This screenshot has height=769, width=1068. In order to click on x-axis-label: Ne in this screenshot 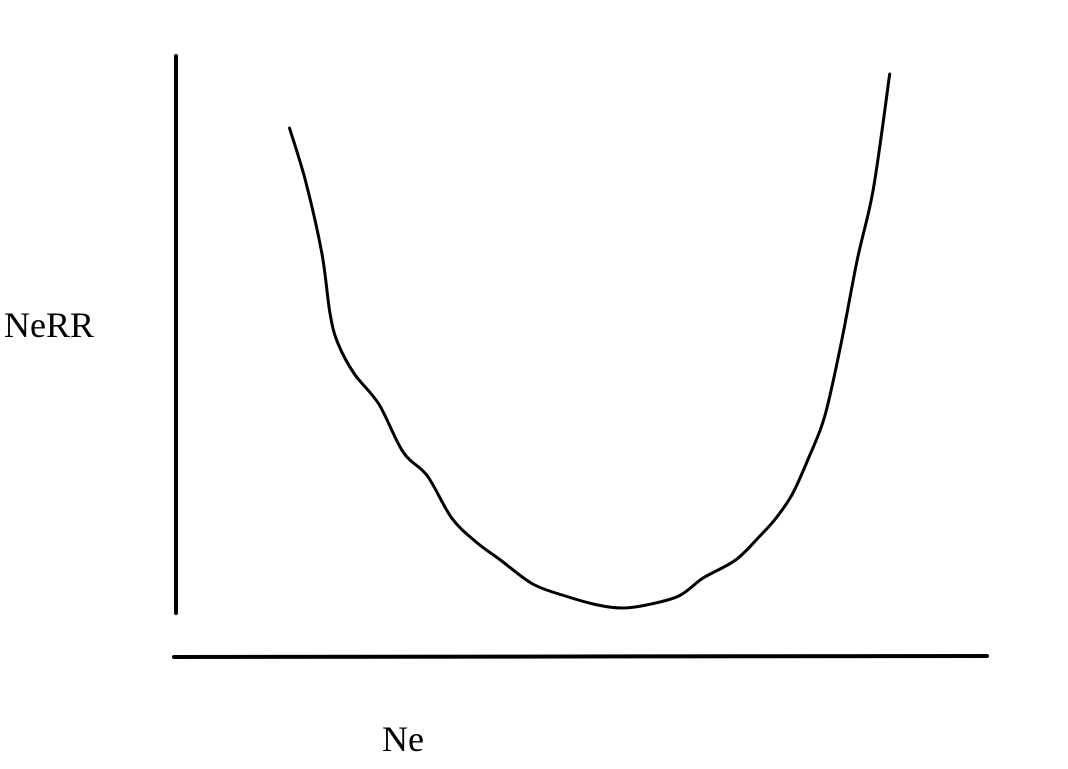, I will do `click(403, 739)`.